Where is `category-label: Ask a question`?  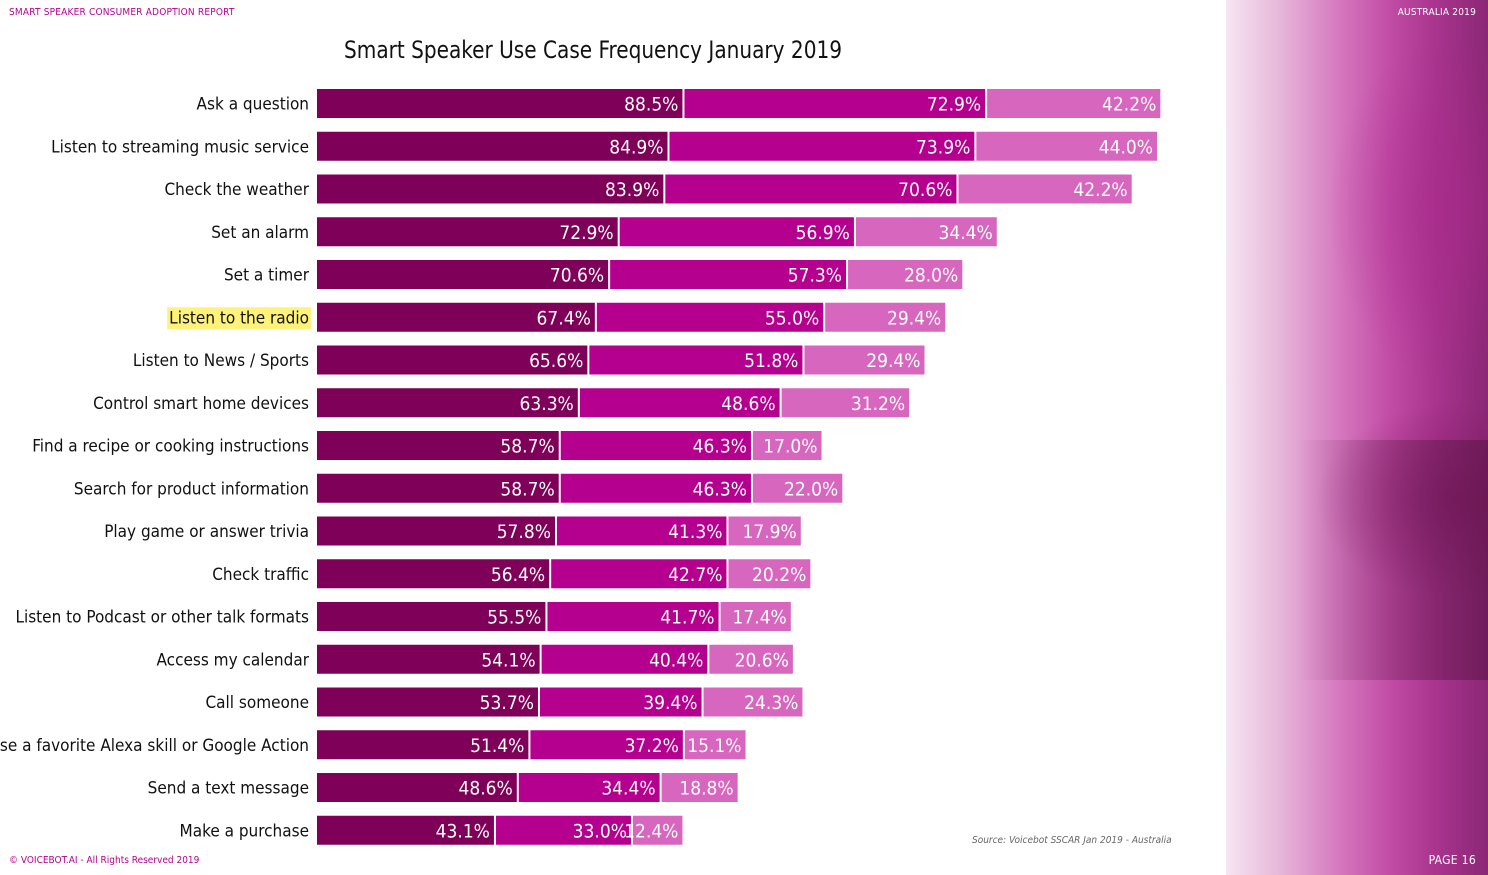
category-label: Ask a question is located at coordinates (253, 105).